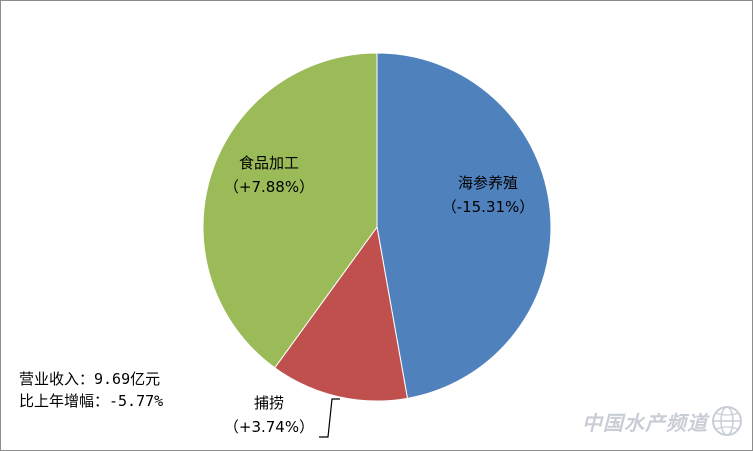 This screenshot has height=451, width=753. Describe the element at coordinates (645, 422) in the screenshot. I see `watermark-text: 中国水产频道` at that location.